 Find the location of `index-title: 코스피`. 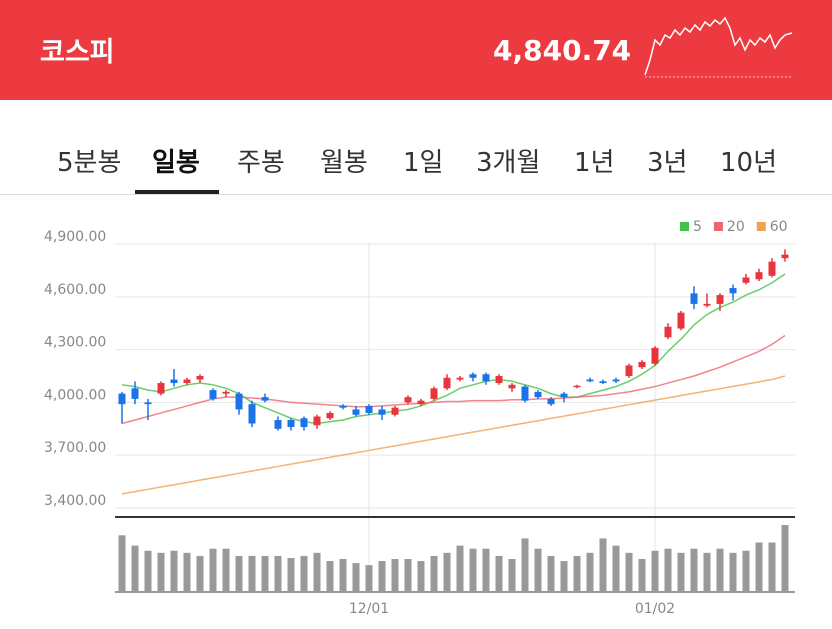

index-title: 코스피 is located at coordinates (77, 52).